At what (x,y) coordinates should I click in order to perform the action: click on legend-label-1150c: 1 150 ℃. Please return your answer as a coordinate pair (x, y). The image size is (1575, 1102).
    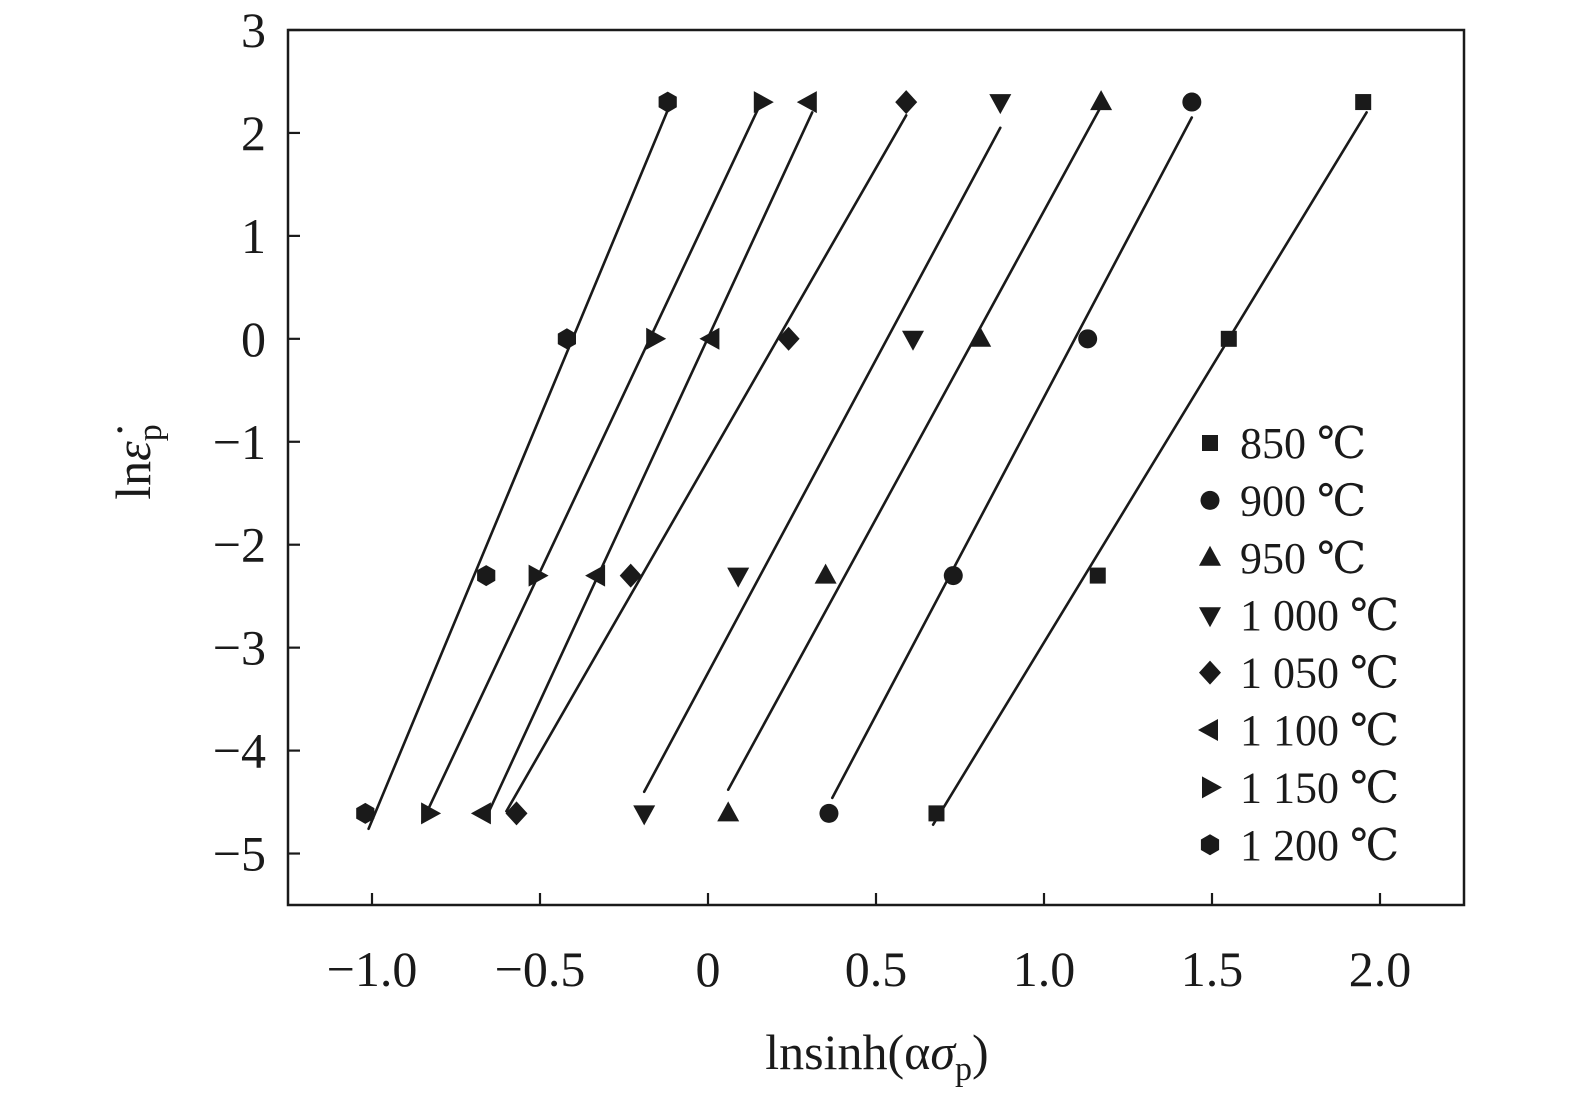
    Looking at the image, I should click on (1319, 787).